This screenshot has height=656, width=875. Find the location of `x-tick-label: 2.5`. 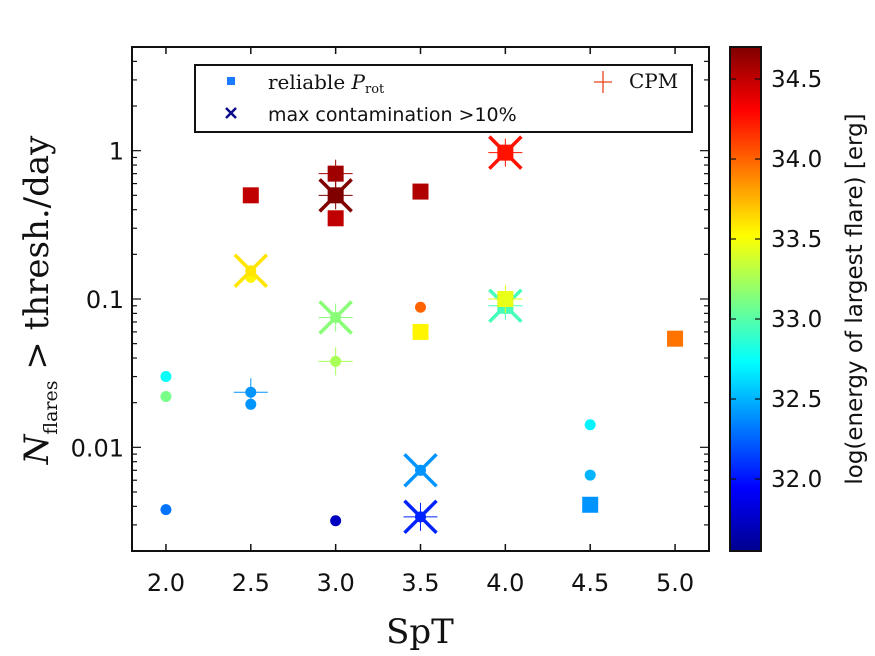

x-tick-label: 2.5 is located at coordinates (251, 583).